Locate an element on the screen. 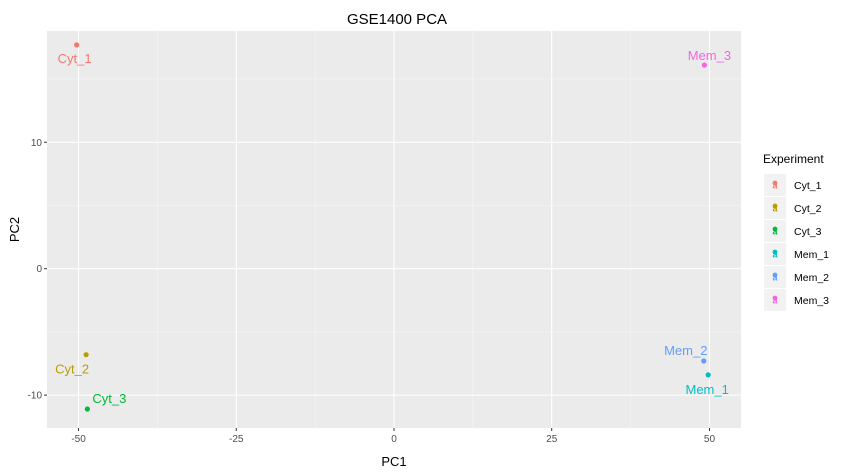  y-tick-label: 10 is located at coordinates (37, 143).